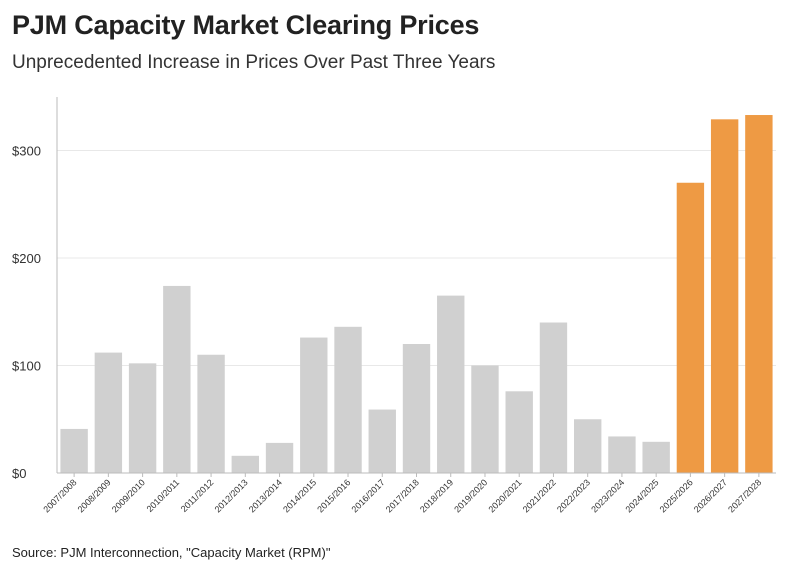 The height and width of the screenshot is (575, 794). I want to click on bar-2021-2022, so click(553, 397).